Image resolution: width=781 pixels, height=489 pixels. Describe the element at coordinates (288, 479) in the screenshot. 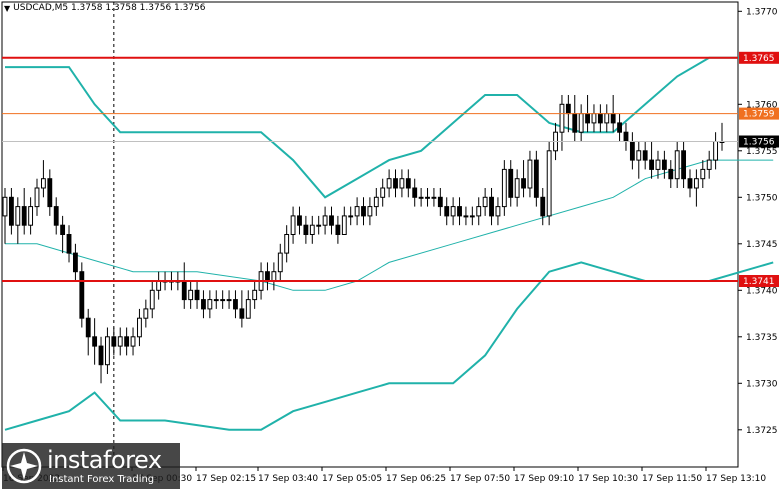

I see `x-tick-label: 17 Sep 03:40` at that location.